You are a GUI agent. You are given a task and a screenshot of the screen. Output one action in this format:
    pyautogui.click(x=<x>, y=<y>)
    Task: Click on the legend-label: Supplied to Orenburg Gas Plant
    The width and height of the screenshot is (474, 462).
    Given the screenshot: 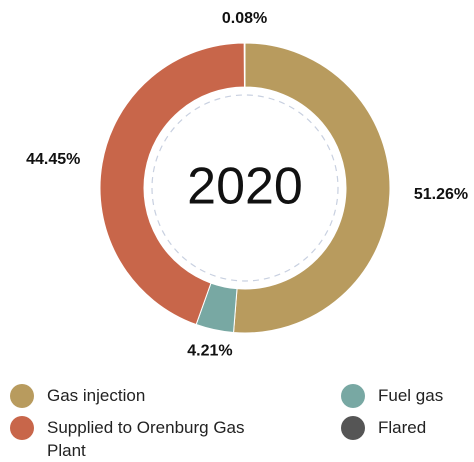 What is the action you would take?
    pyautogui.click(x=146, y=439)
    